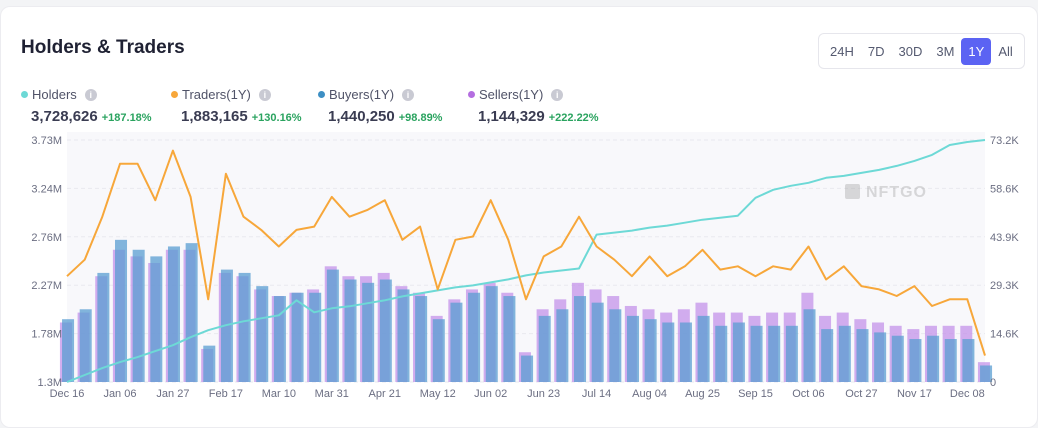  Describe the element at coordinates (490, 394) in the screenshot. I see `x-tick-label: Jun 02` at that location.